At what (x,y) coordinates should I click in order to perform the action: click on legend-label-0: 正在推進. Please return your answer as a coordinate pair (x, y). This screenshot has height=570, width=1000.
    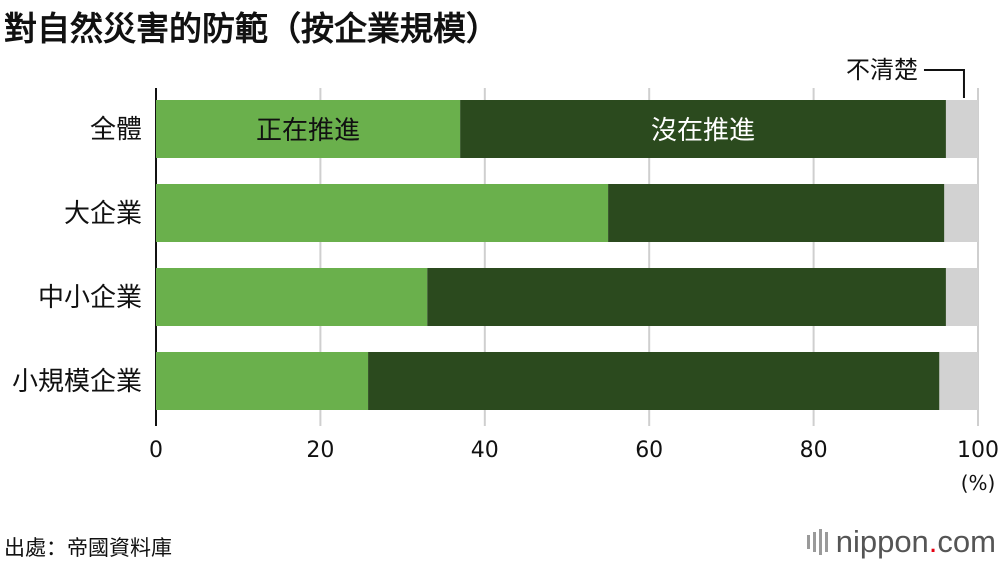
    Looking at the image, I should click on (308, 131).